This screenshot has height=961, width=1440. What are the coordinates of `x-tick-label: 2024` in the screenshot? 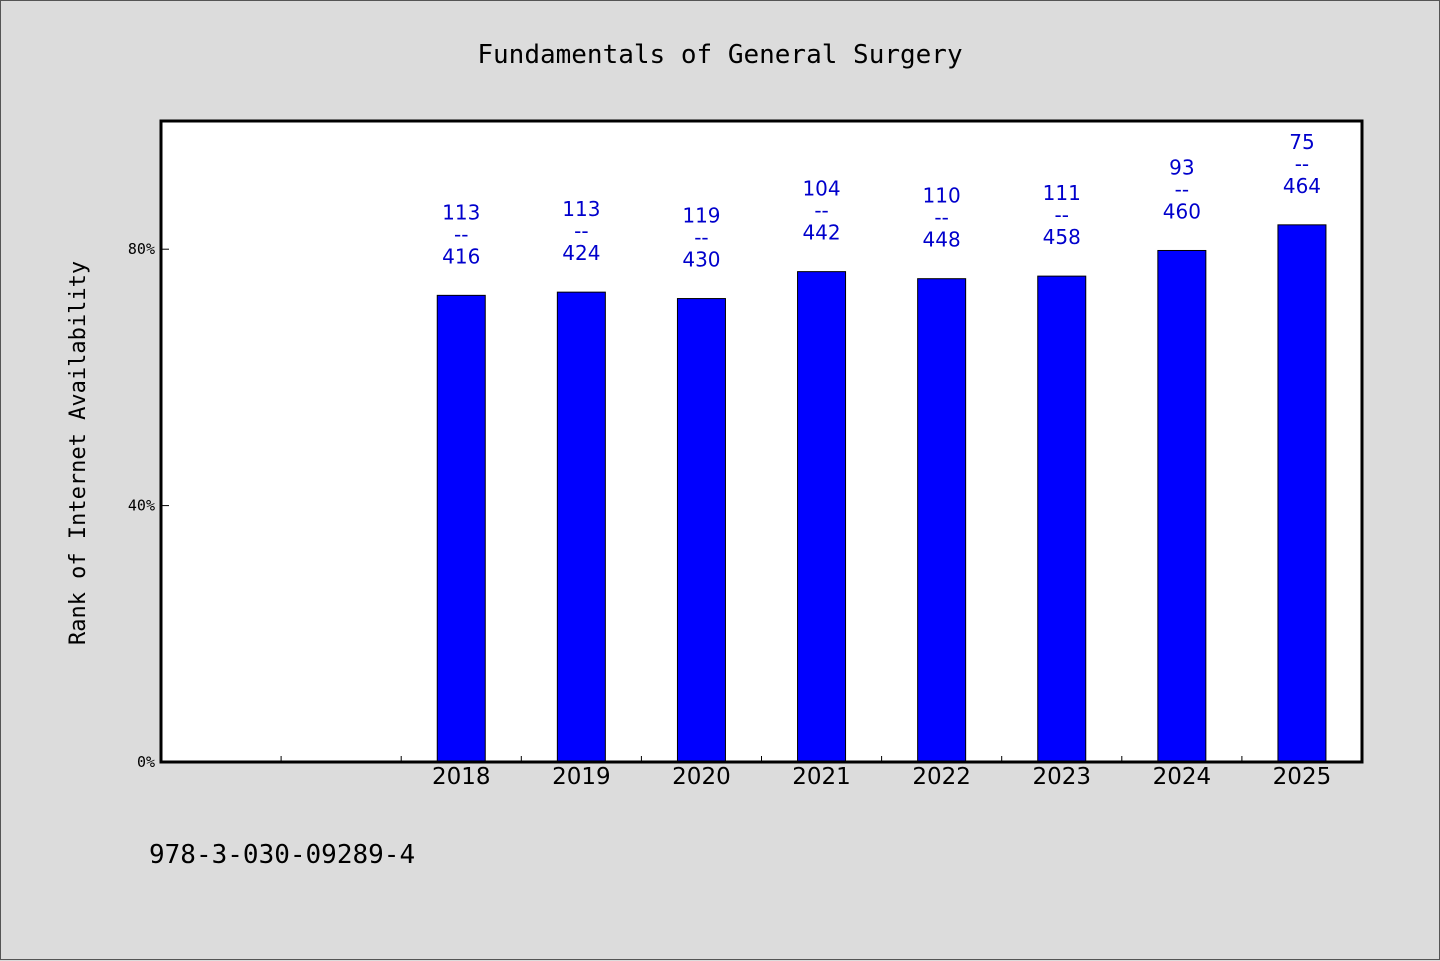 It's located at (1182, 777).